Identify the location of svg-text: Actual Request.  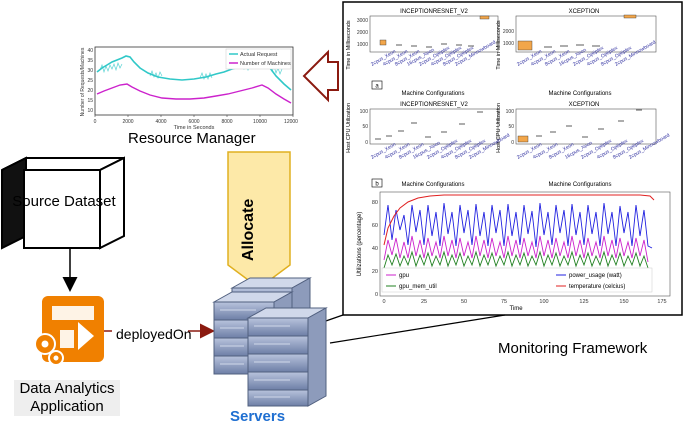
(259, 55).